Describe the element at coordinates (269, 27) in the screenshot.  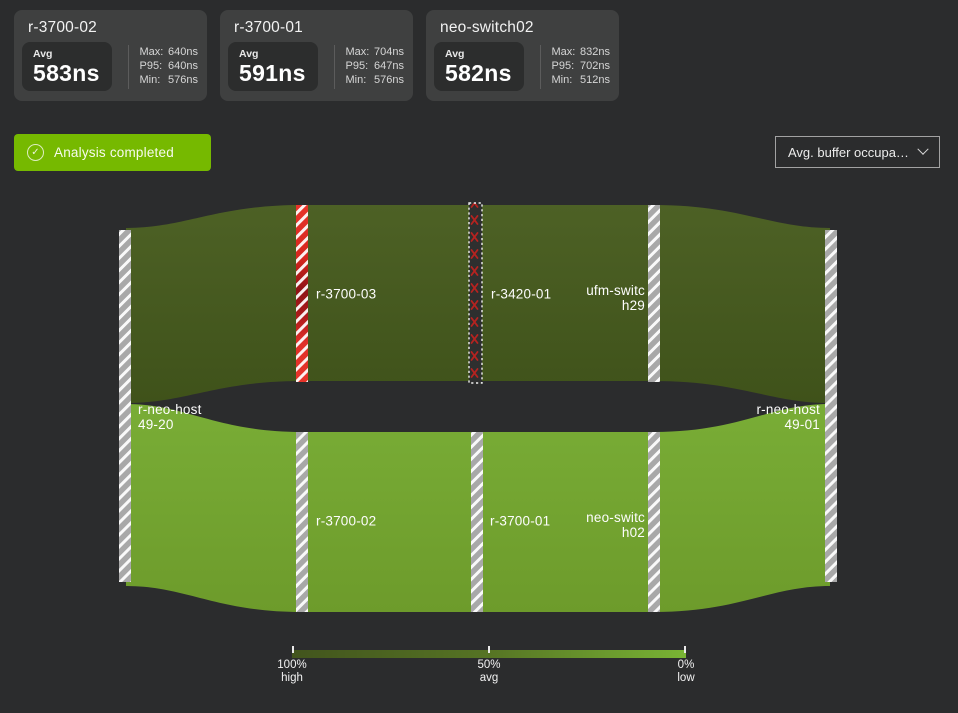
I see `stat-card-title: r-3700-01` at that location.